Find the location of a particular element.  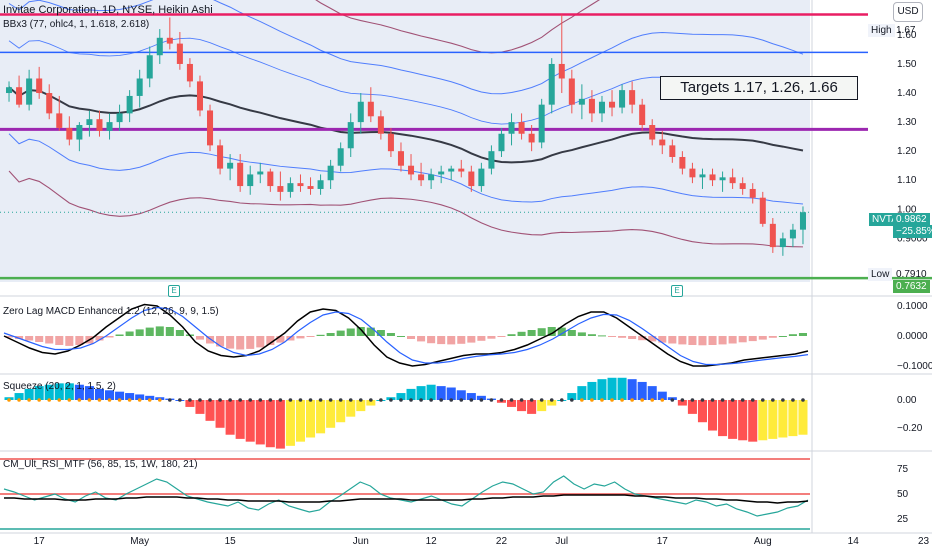

support-tag: 0.7632 is located at coordinates (911, 286).